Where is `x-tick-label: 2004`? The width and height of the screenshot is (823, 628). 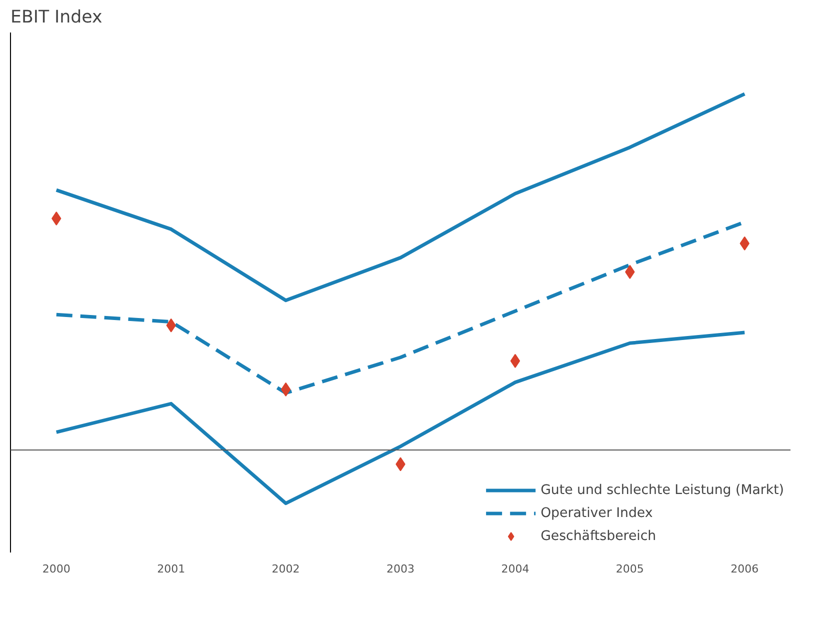
x-tick-label: 2004 is located at coordinates (515, 569).